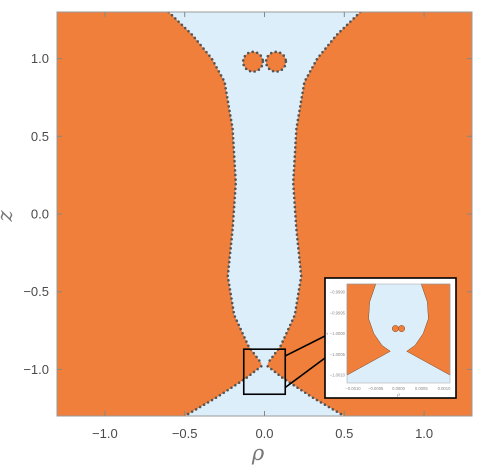 The image size is (478, 468). Describe the element at coordinates (305, 346) in the screenshot. I see `zoom-connector-top` at that location.